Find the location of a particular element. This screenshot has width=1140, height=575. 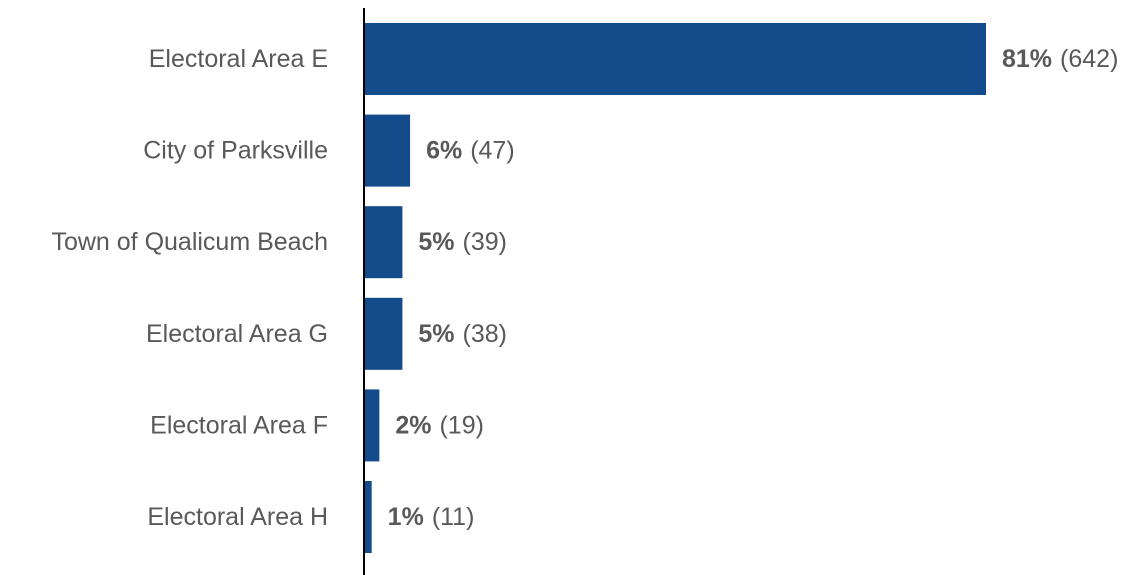

bar-electoral-area-e is located at coordinates (675, 59).